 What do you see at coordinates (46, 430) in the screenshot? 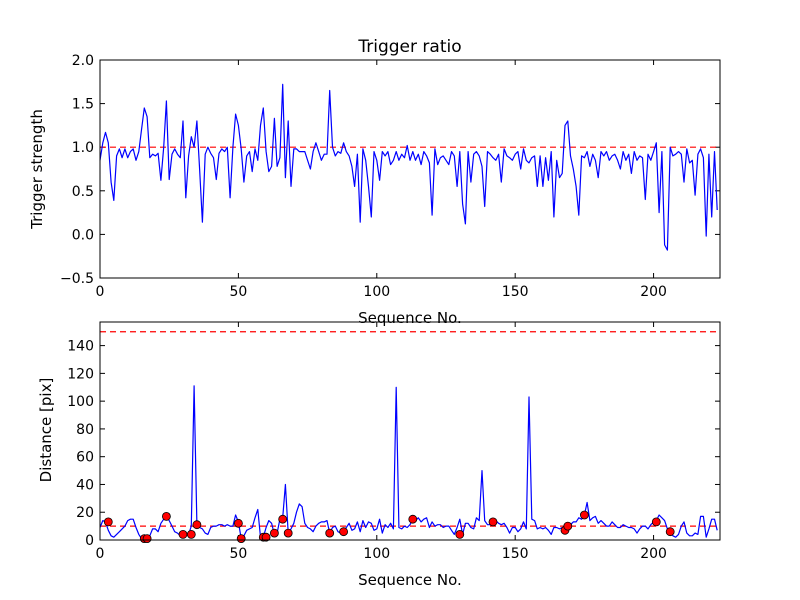
I see `y-axis-label: Distance [pix]` at bounding box center [46, 430].